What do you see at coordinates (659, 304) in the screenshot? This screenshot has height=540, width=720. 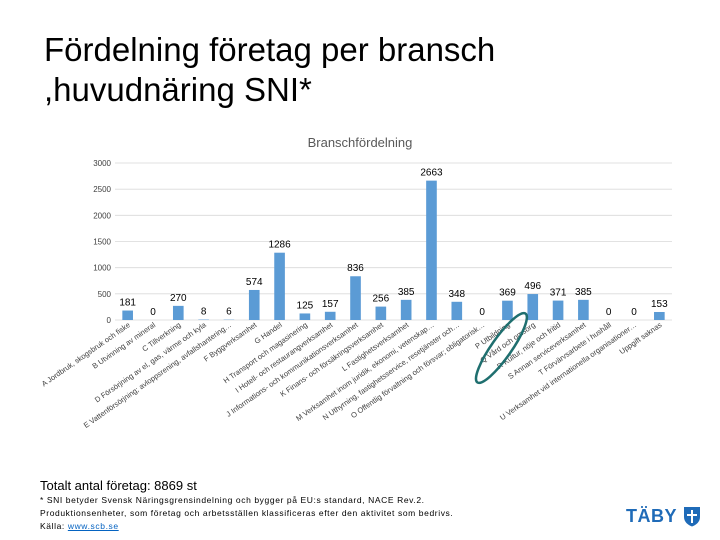 I see `data-label: 153` at bounding box center [659, 304].